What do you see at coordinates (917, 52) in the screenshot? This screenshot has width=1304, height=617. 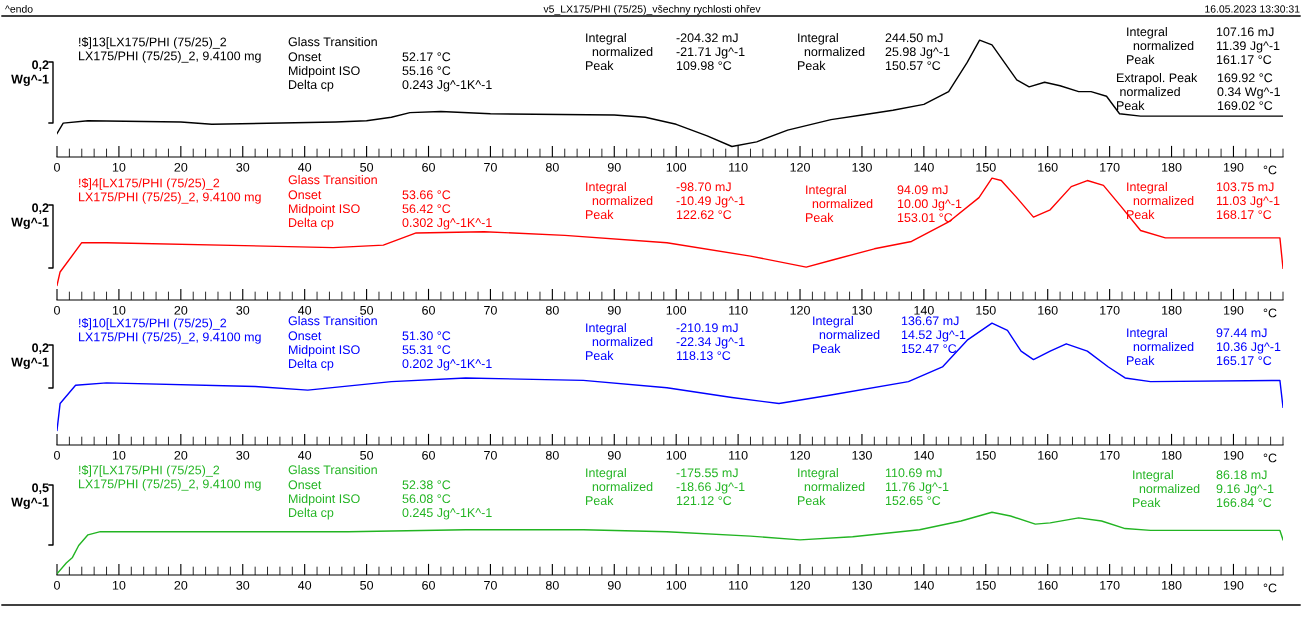 I see `annotation: 244.50 mJ 25.98 Jg^-1 150.57 °C` at bounding box center [917, 52].